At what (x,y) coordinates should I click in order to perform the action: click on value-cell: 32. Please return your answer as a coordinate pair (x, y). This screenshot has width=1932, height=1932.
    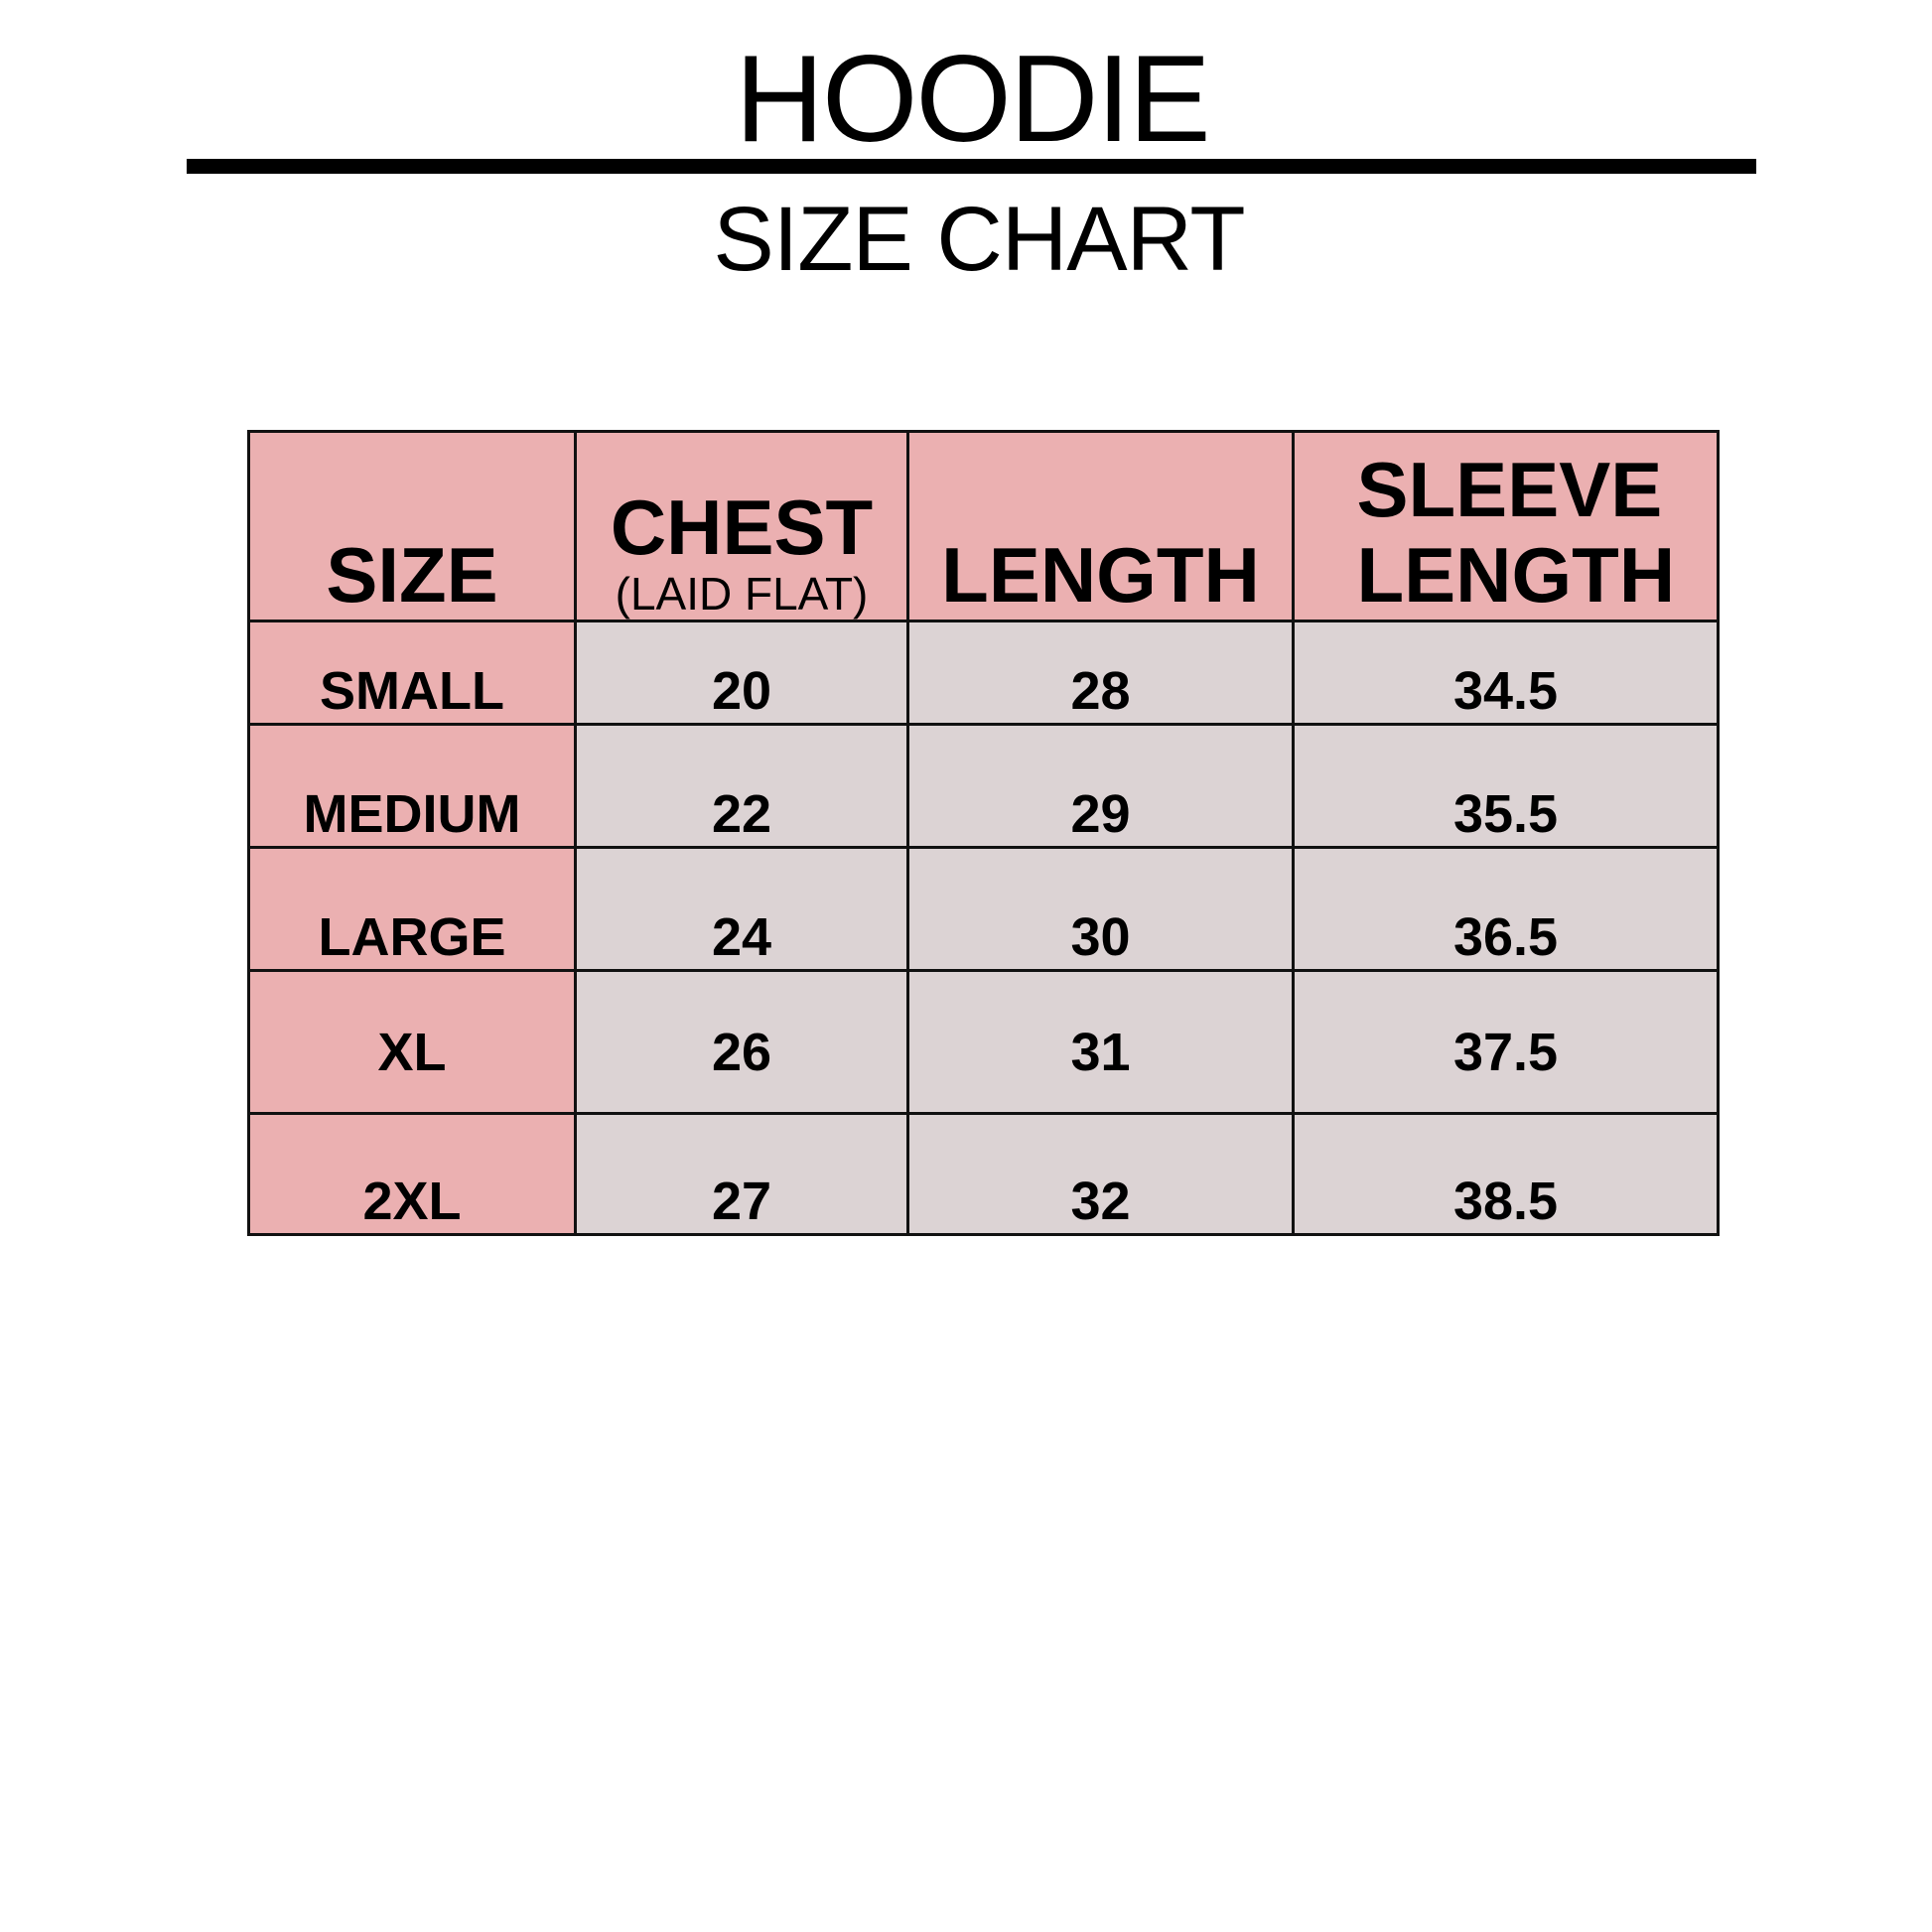
    Looking at the image, I should click on (1101, 1174).